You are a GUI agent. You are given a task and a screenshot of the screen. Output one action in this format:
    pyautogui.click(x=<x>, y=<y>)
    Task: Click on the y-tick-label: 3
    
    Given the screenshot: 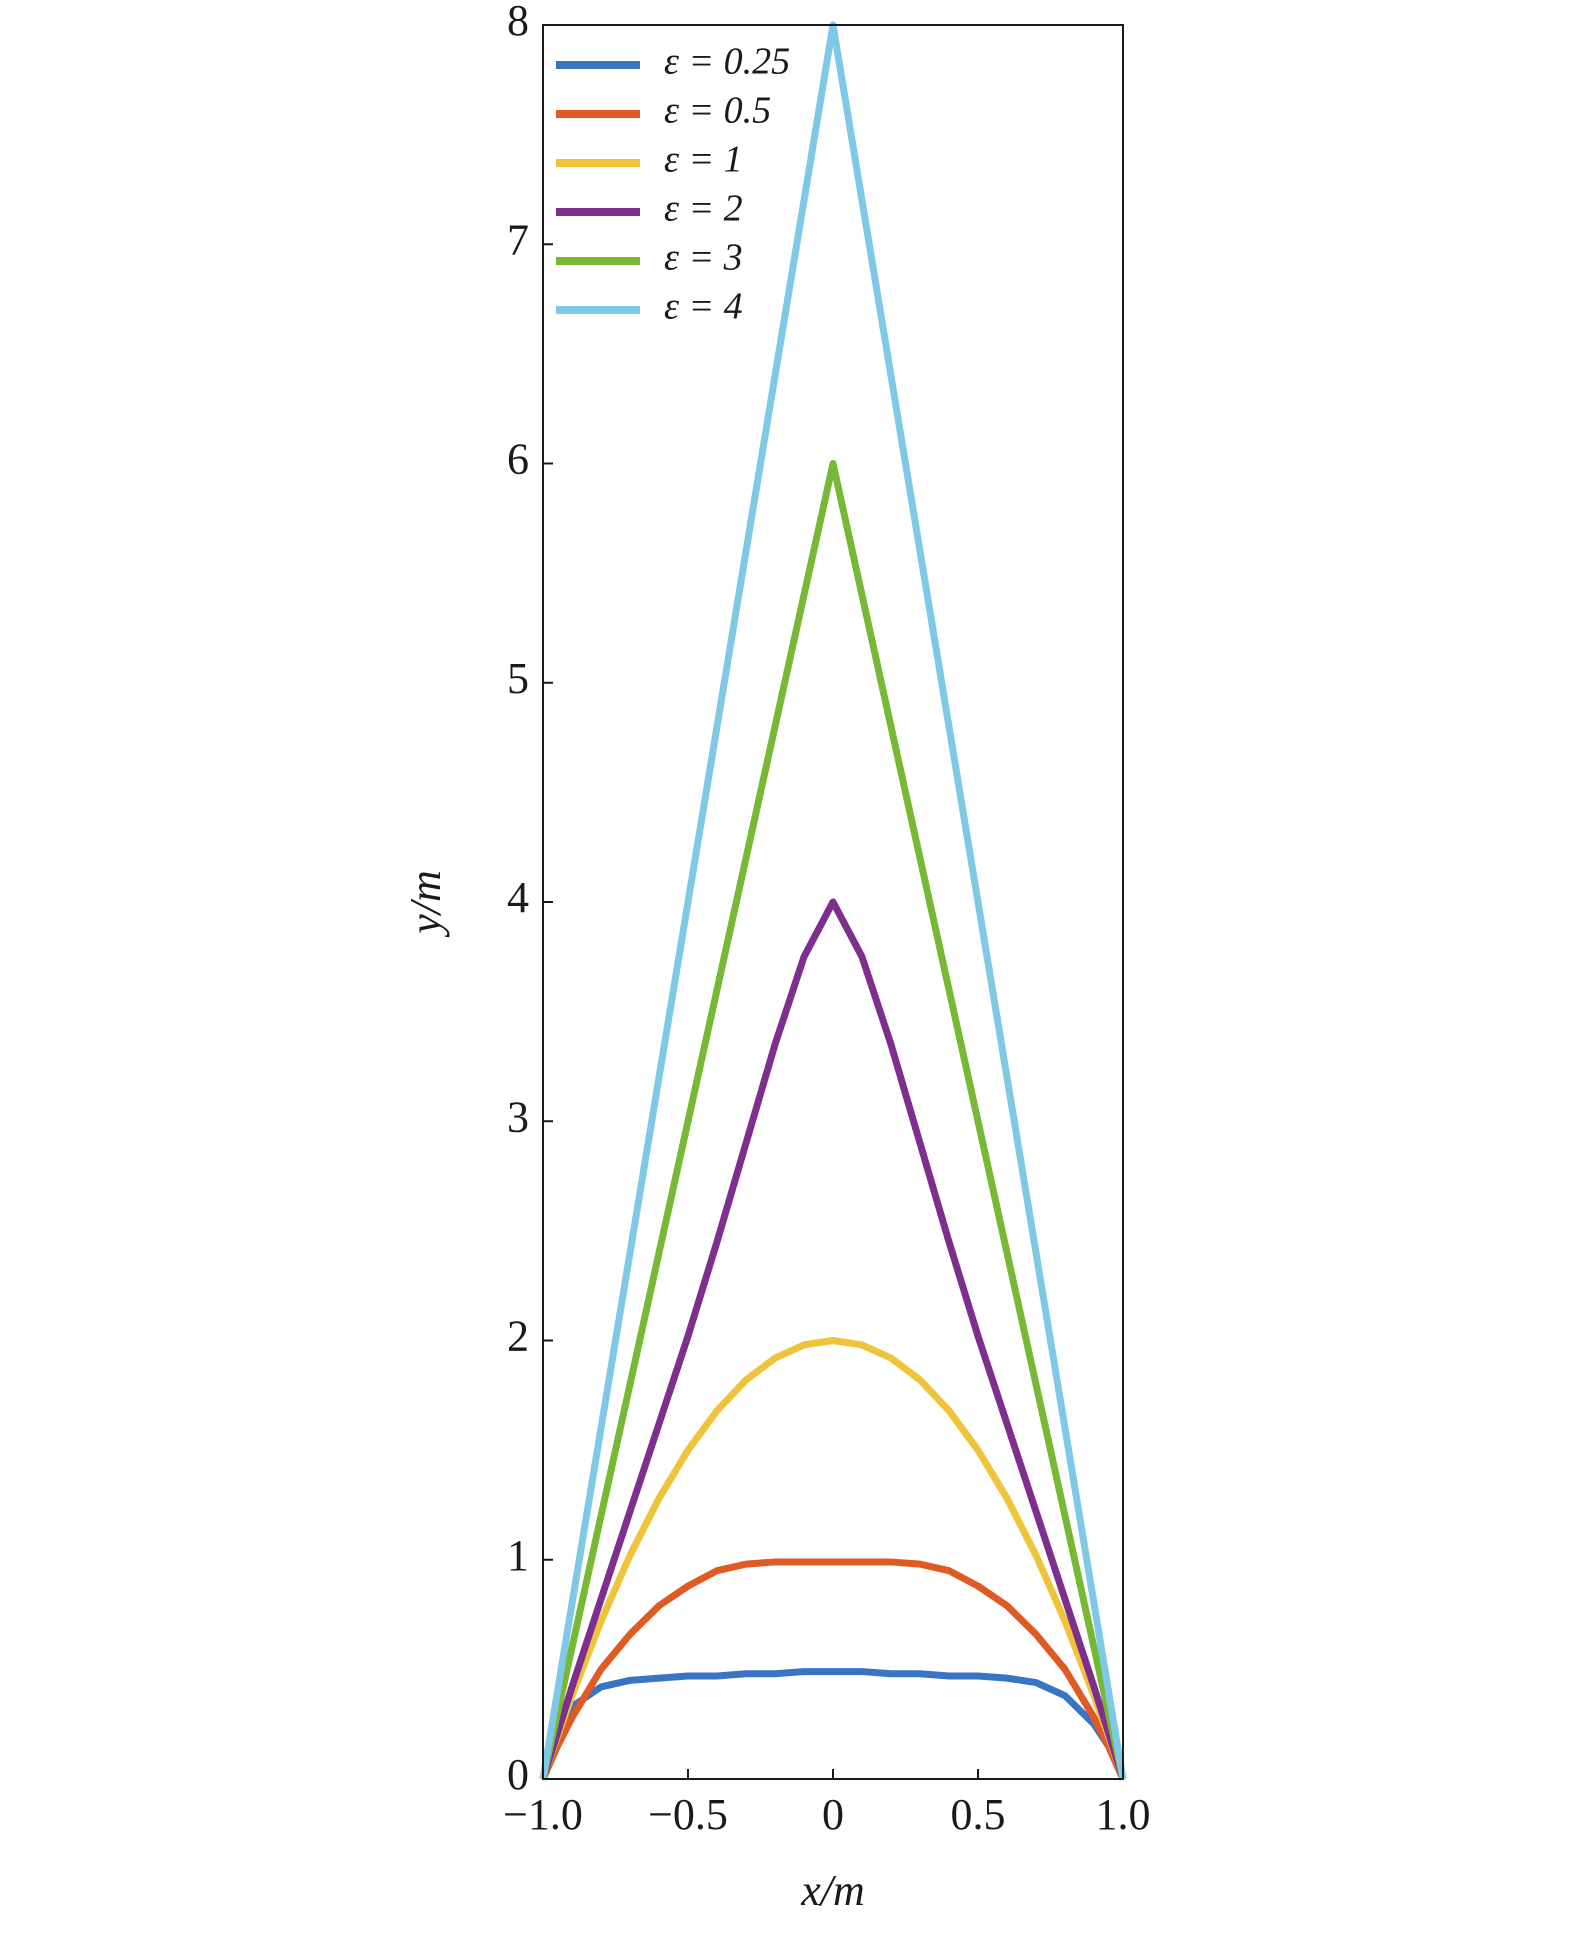 What is the action you would take?
    pyautogui.click(x=518, y=1116)
    